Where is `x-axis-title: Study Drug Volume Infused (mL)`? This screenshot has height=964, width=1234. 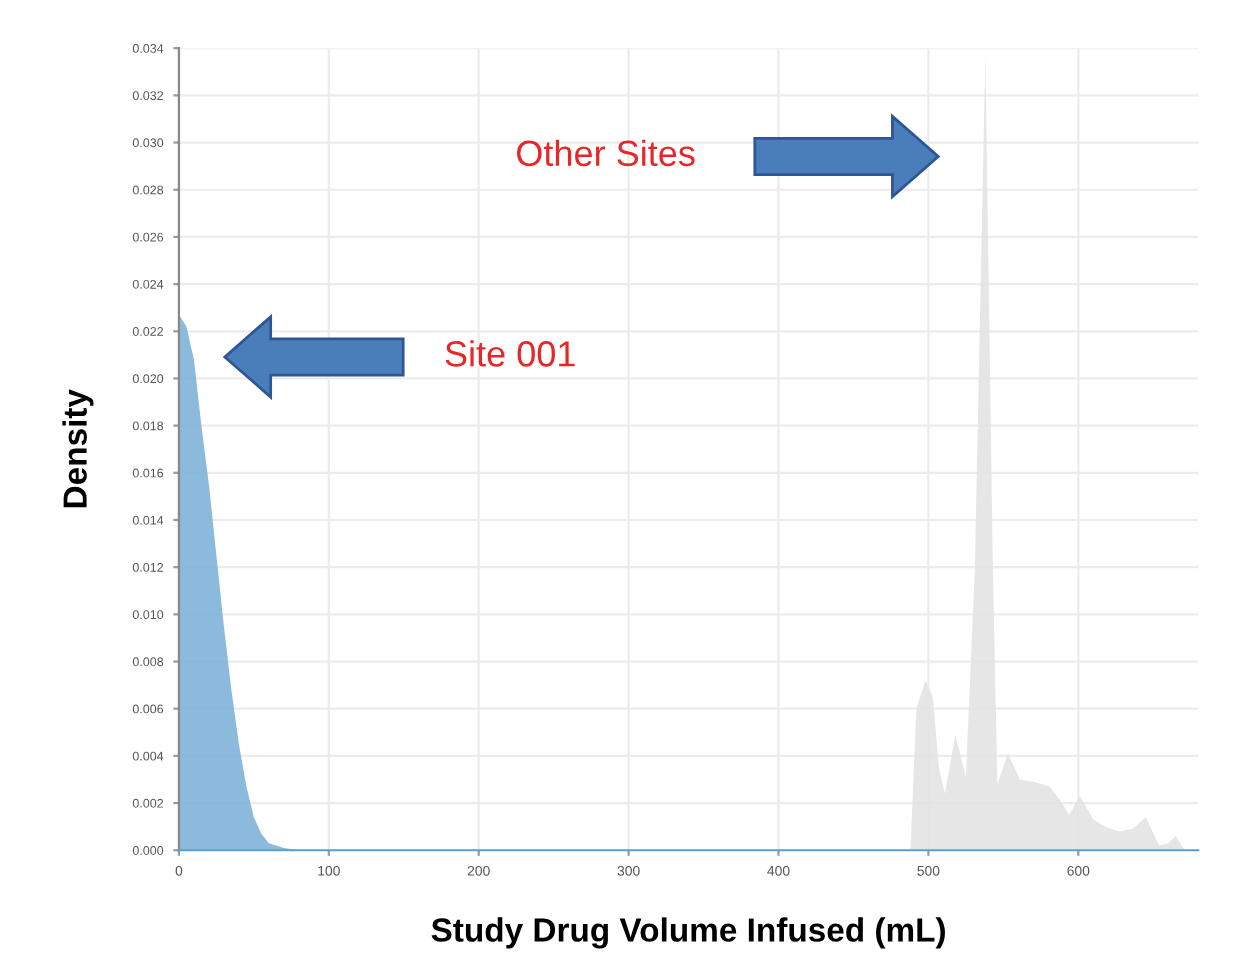
x-axis-title: Study Drug Volume Infused (mL) is located at coordinates (688, 933).